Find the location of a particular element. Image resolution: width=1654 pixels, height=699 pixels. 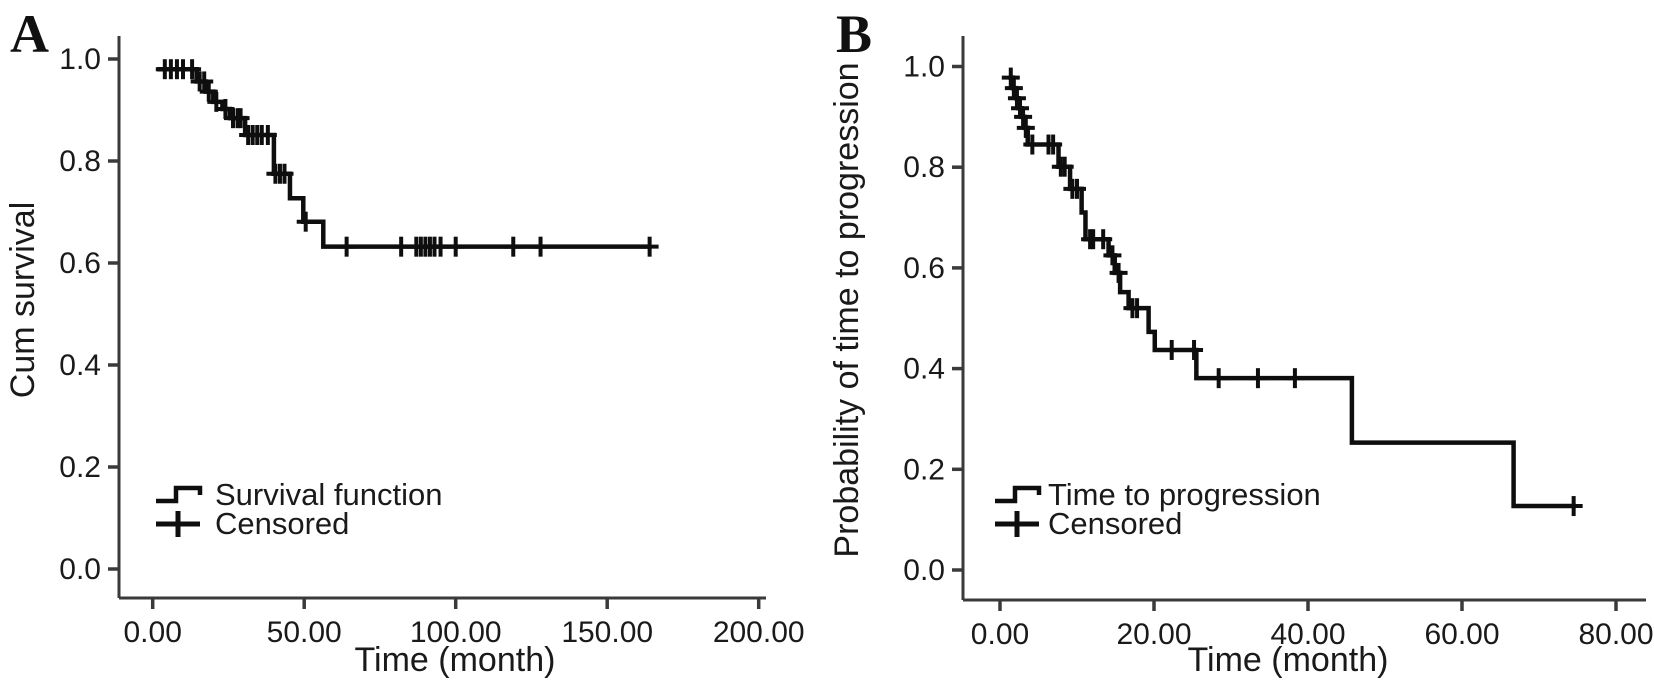

panel-letter: B is located at coordinates (854, 34).